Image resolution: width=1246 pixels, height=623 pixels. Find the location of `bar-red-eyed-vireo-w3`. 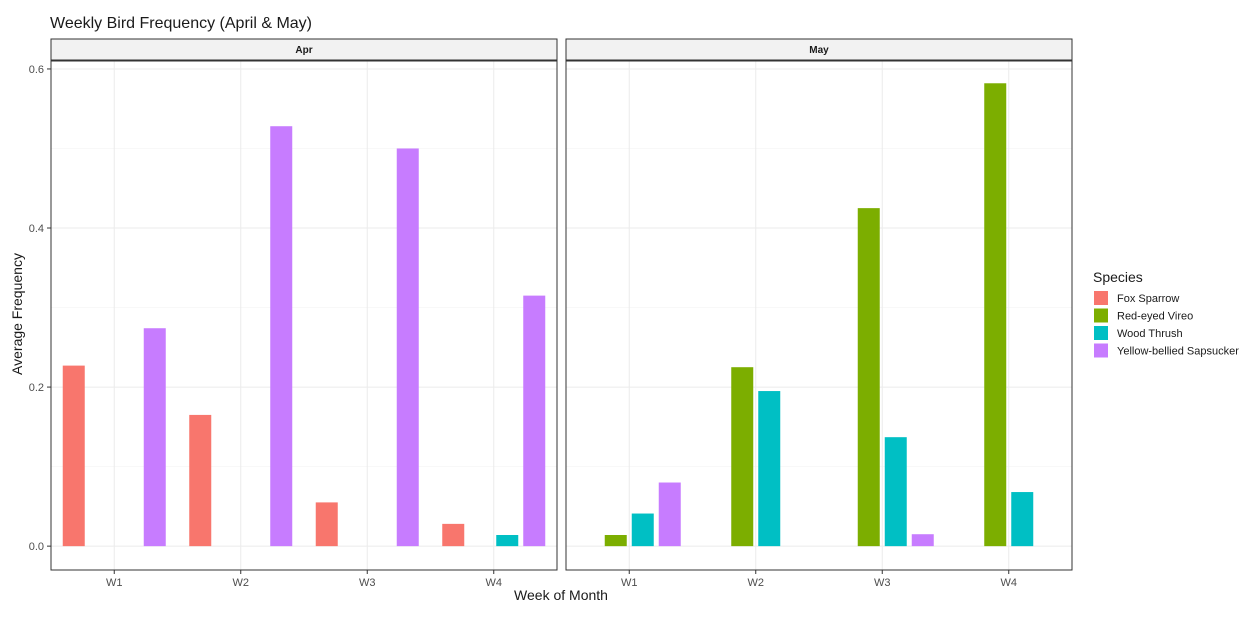

bar-red-eyed-vireo-w3 is located at coordinates (868, 377).